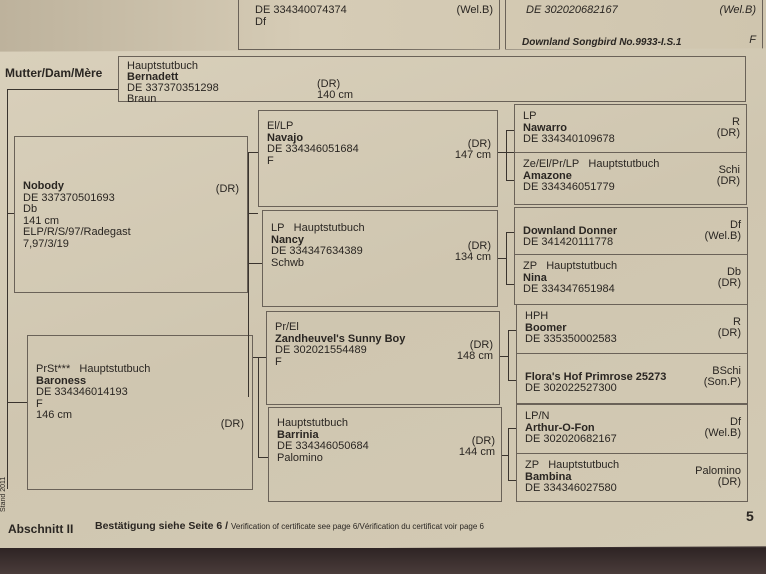 The image size is (766, 574). What do you see at coordinates (472, 154) in the screenshot?
I see `horse-height: 147 cm` at bounding box center [472, 154].